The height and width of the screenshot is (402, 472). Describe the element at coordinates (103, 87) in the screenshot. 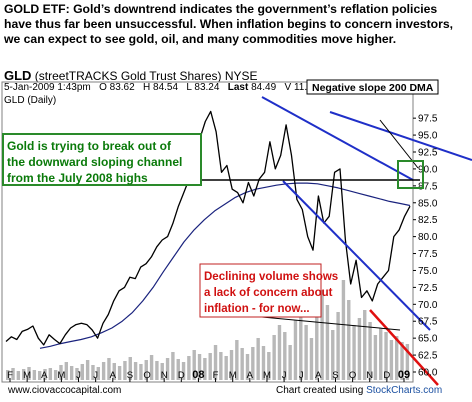

I see `open-label: O` at that location.